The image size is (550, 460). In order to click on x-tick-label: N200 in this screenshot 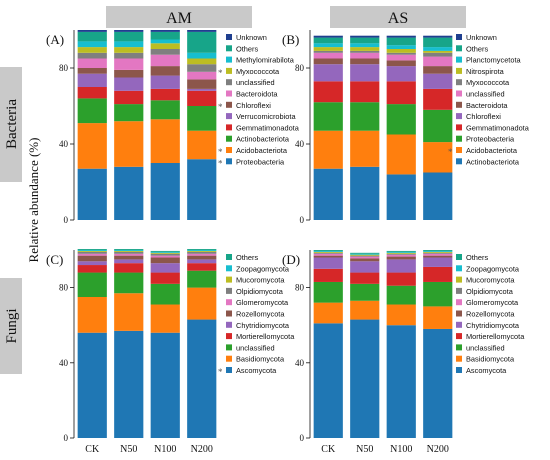, I will do `click(438, 449)`.